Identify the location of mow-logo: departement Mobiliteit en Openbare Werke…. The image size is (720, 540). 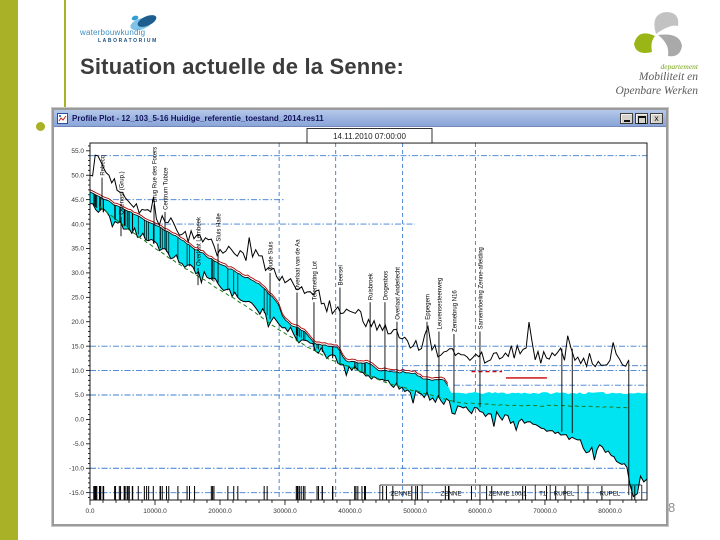
(642, 55).